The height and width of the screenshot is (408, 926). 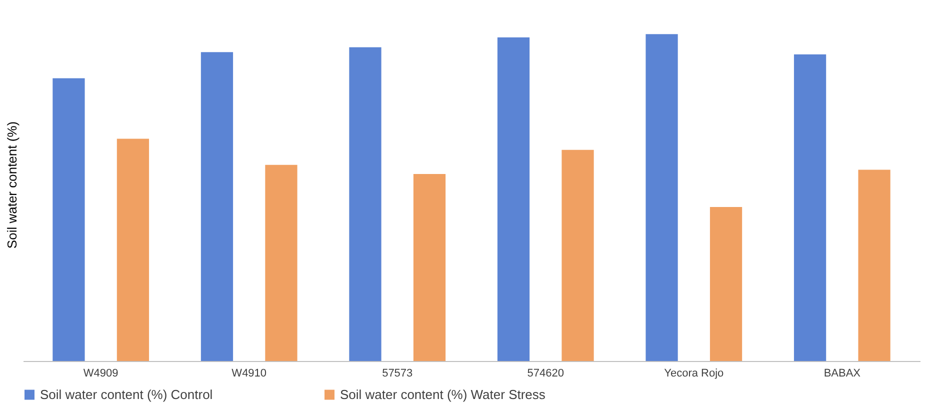 I want to click on x-tick-label: 574620, so click(x=545, y=374).